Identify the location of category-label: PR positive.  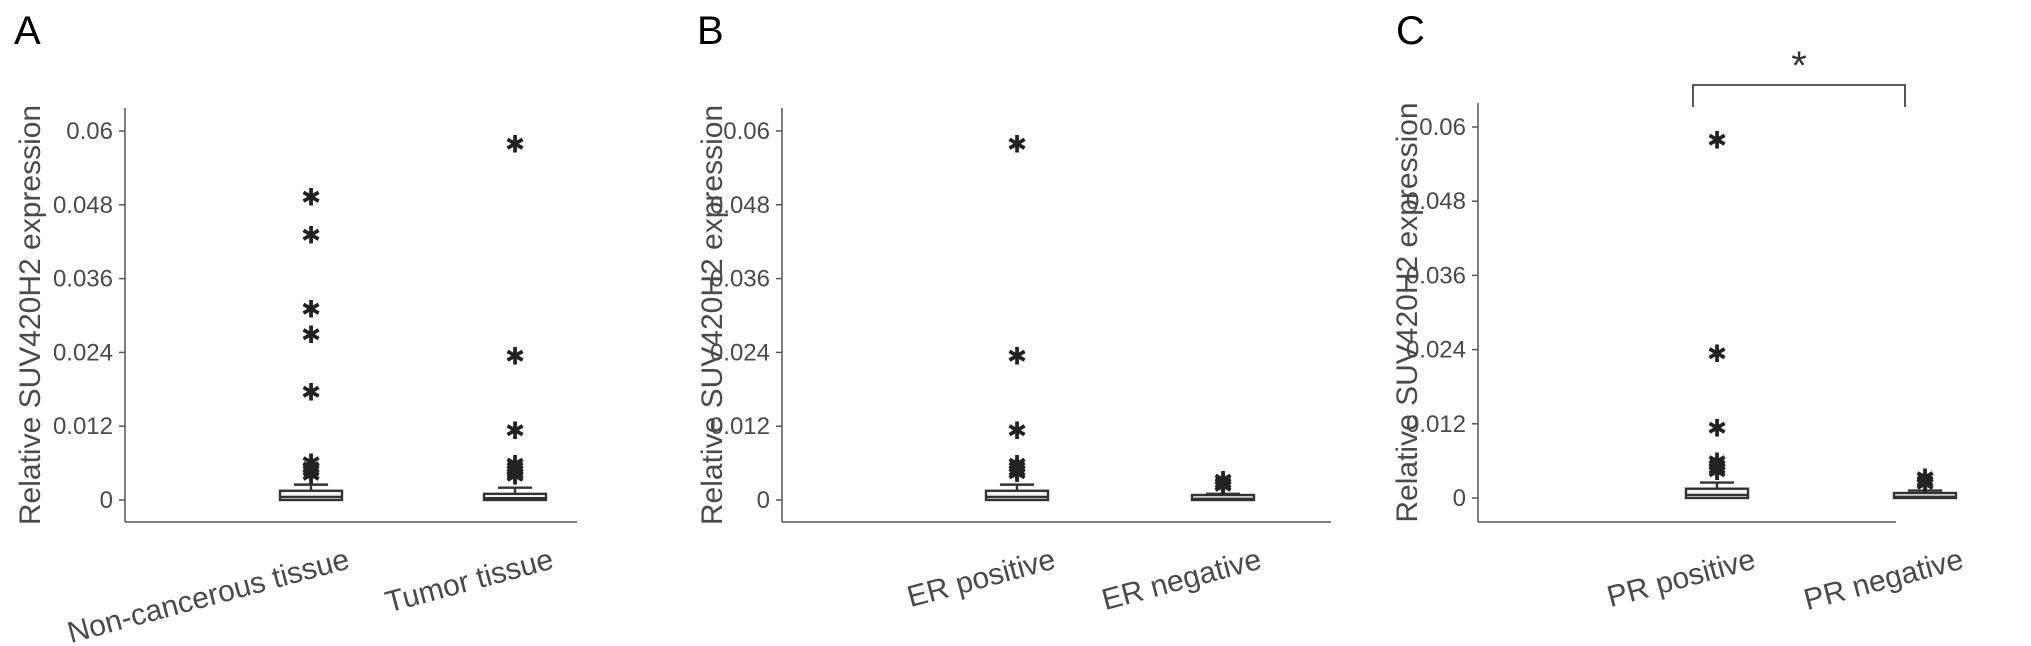
(1681, 578).